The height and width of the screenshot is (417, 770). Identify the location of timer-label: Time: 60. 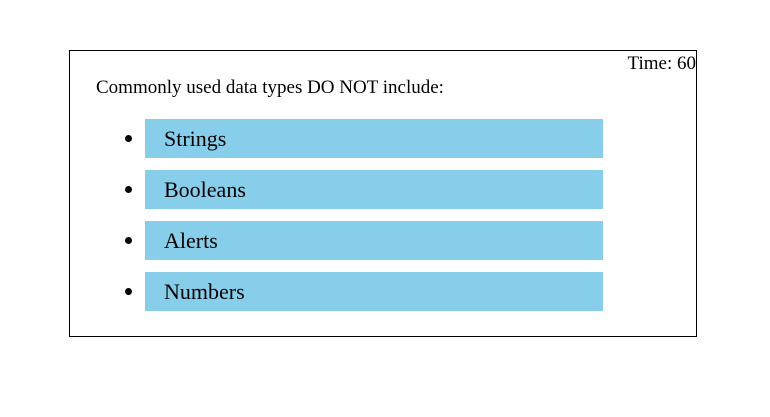
(661, 63).